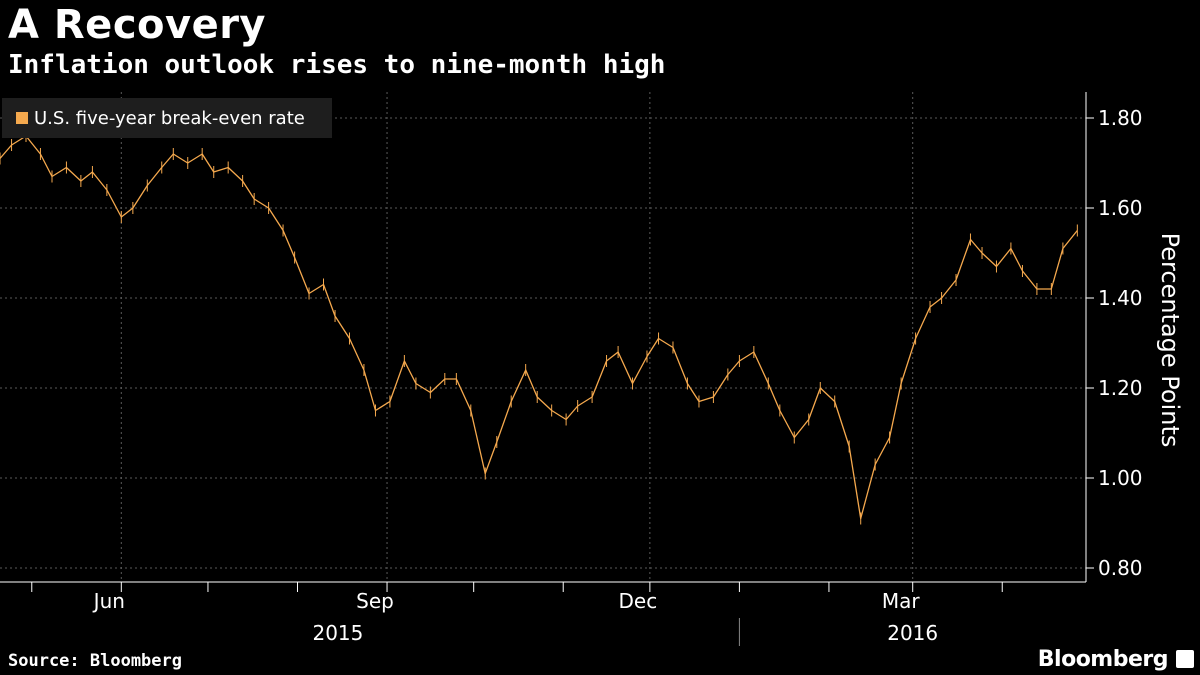  What do you see at coordinates (912, 633) in the screenshot?
I see `year-label: 2016` at bounding box center [912, 633].